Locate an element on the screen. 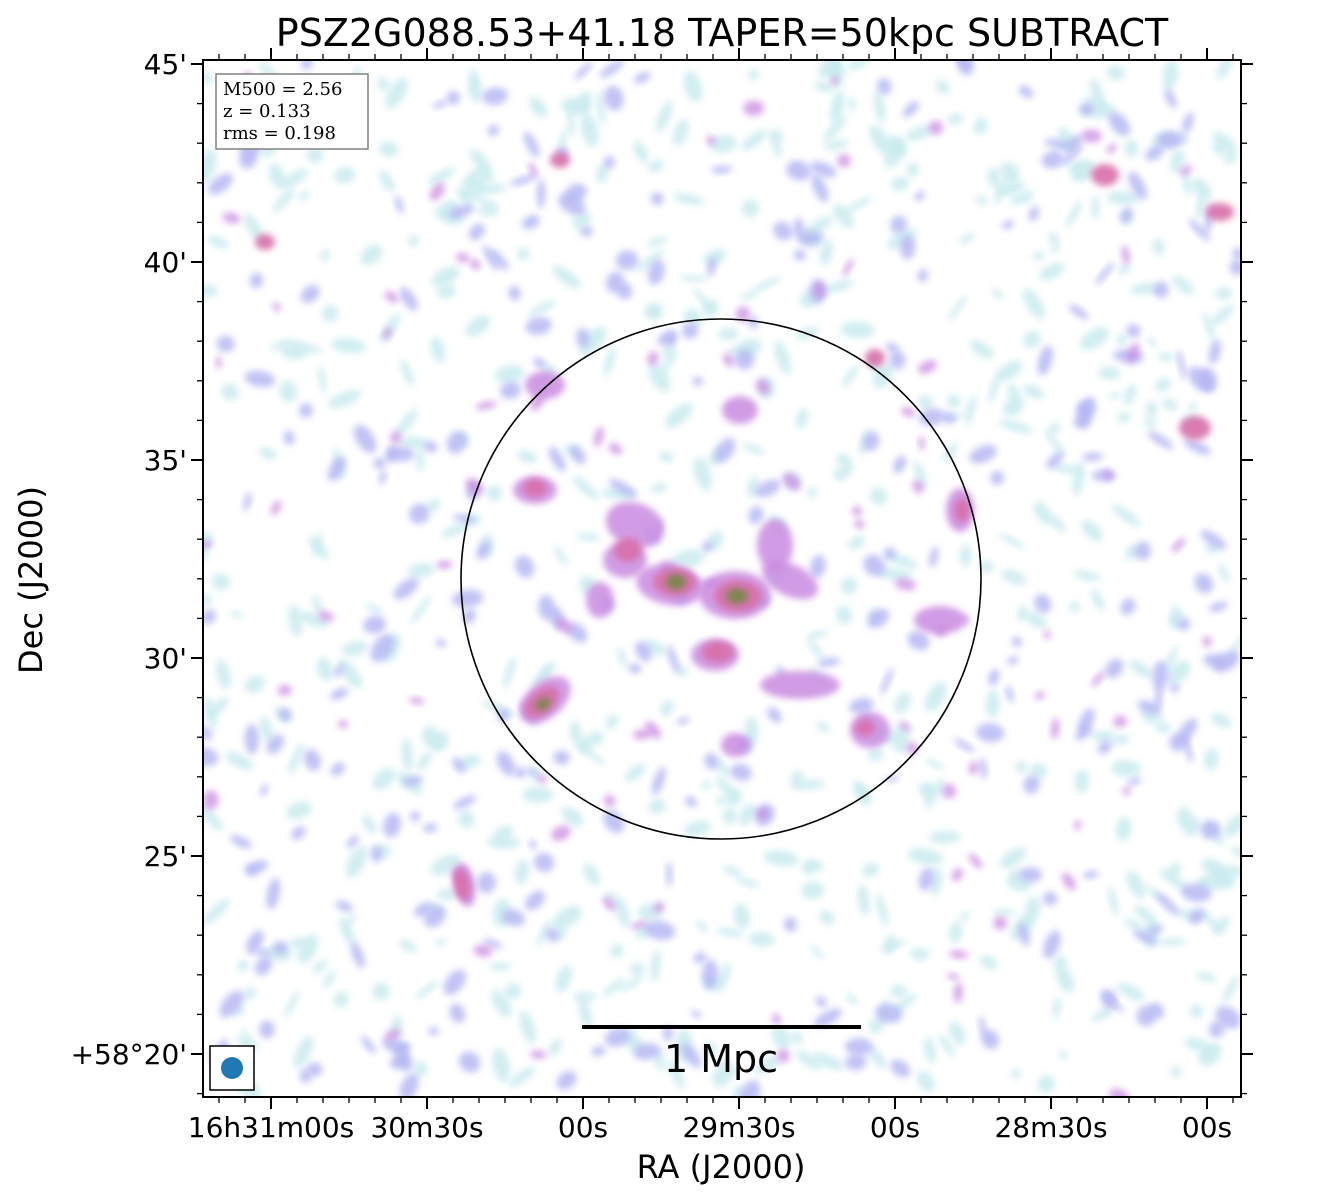  info-box is located at coordinates (292, 111).